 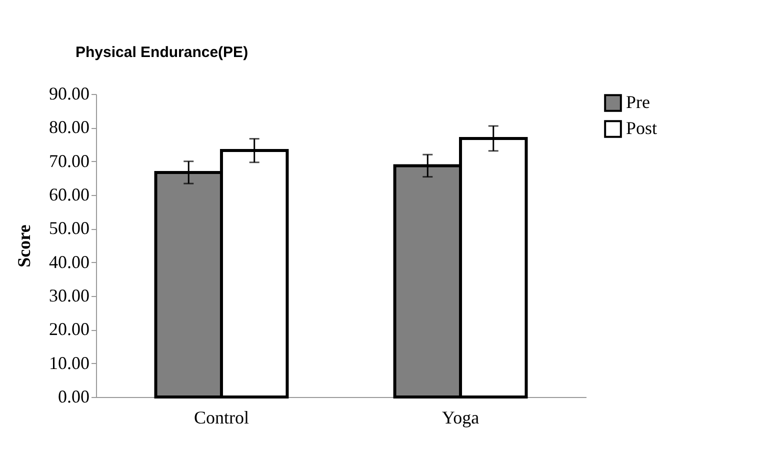 What do you see at coordinates (69, 329) in the screenshot?
I see `y-tick-label: 20.00` at bounding box center [69, 329].